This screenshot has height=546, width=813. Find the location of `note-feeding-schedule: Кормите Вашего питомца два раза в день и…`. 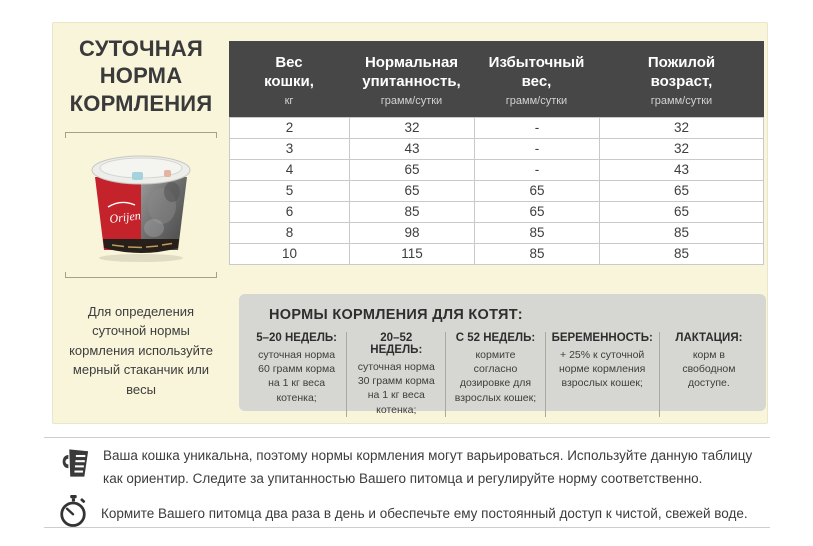

note-feeding-schedule: Кормите Вашего питомца два раза в день и… is located at coordinates (415, 514).